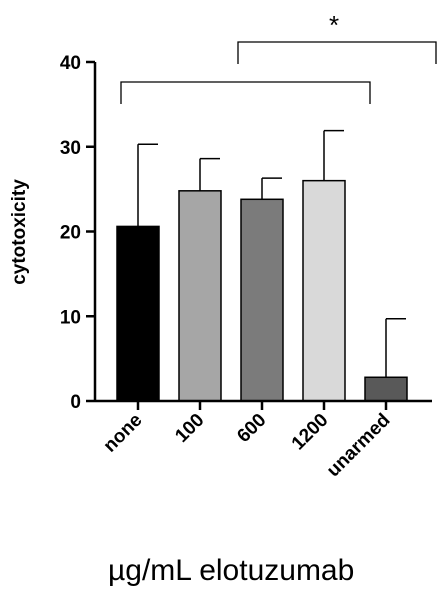 Image resolution: width=447 pixels, height=594 pixels. I want to click on y-axis: 0 10 20 30 40, so click(78, 233).